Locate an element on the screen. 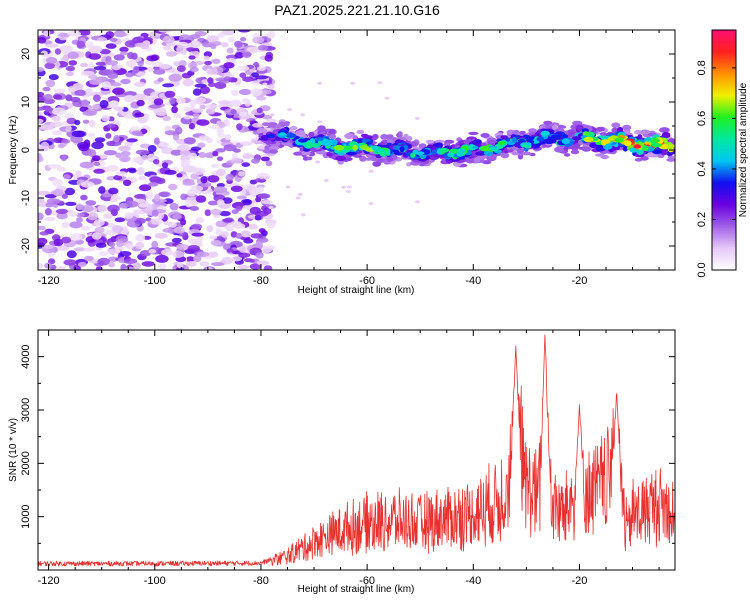 This screenshot has height=600, width=750. spectrogram-xlabel: Height of straight line (km) is located at coordinates (356, 290).